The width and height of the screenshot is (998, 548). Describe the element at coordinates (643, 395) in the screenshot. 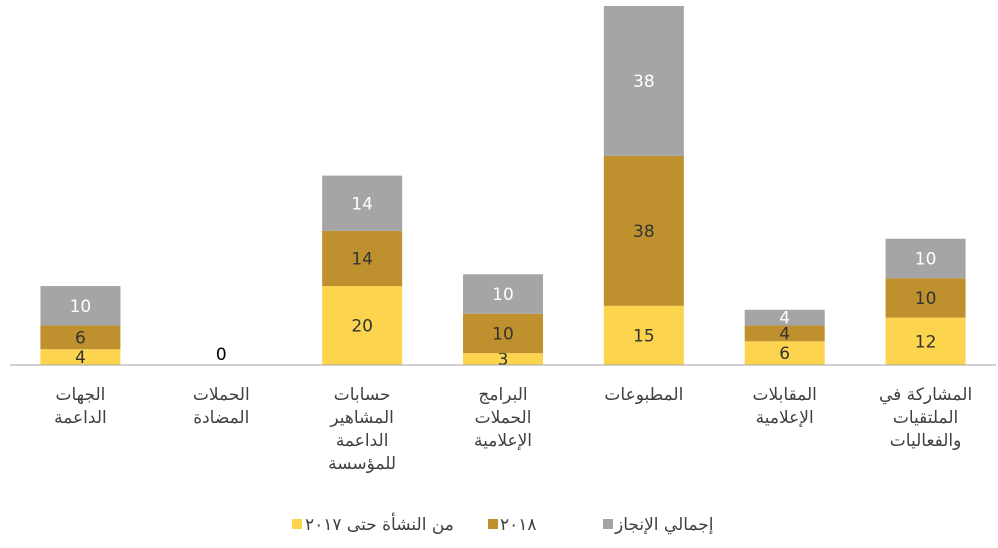

I see `x-tick-label: المطبوعات` at that location.